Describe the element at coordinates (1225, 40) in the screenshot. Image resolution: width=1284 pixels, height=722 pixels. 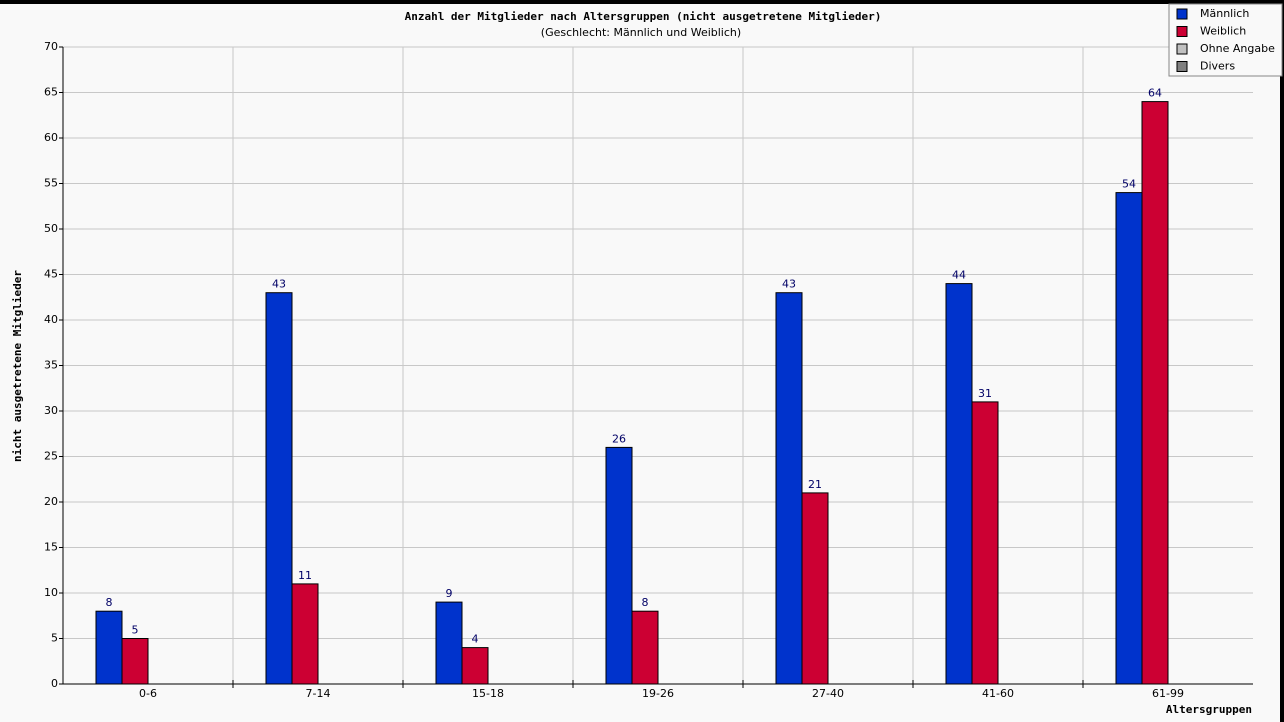
I see `legend-box` at that location.